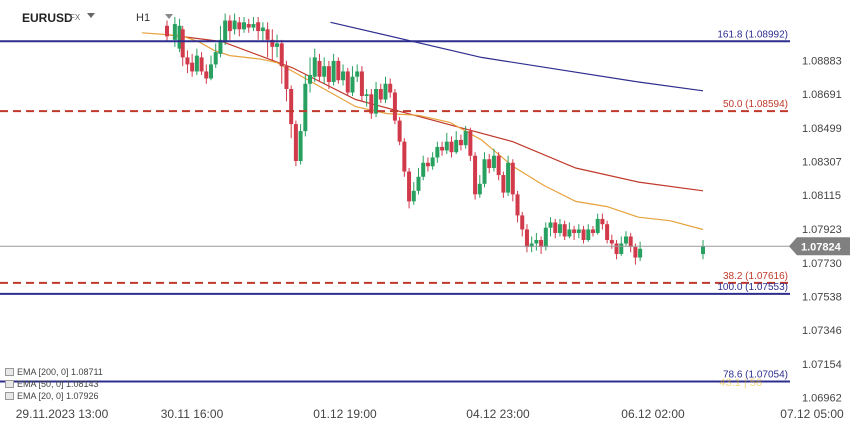 The height and width of the screenshot is (436, 859). What do you see at coordinates (345, 414) in the screenshot?
I see `x-tick-label: 01.12 19:00` at bounding box center [345, 414].